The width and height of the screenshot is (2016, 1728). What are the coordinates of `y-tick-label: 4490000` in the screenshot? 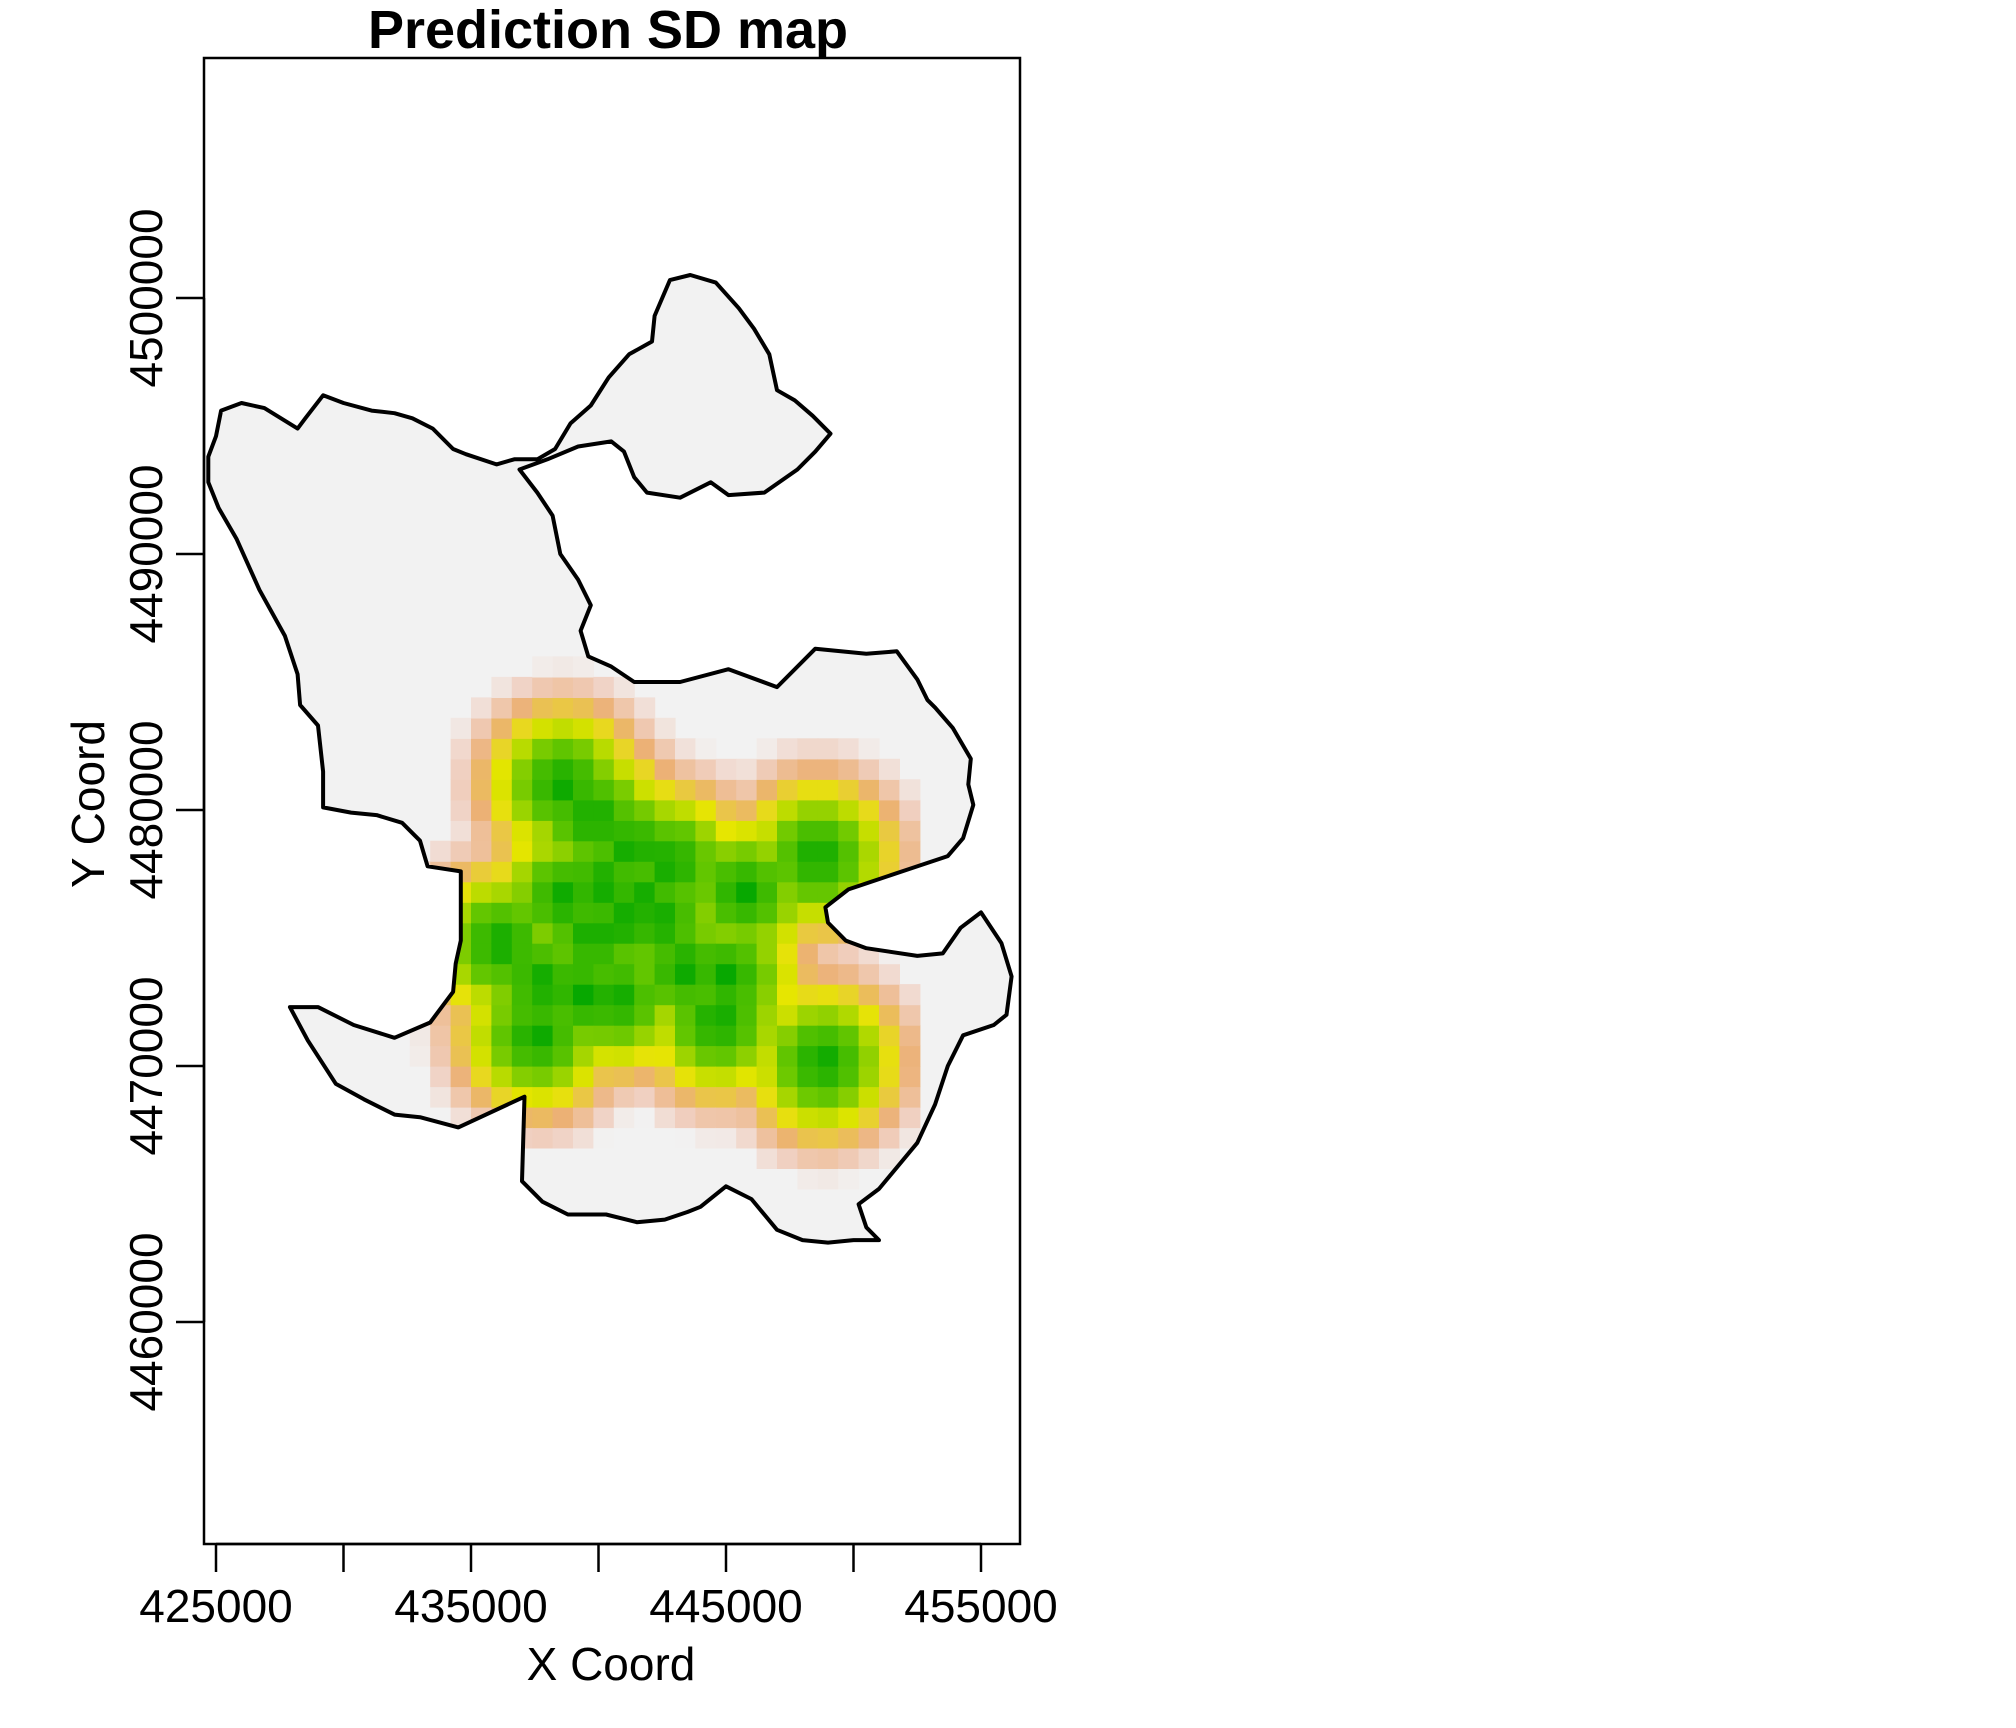 It's located at (146, 553).